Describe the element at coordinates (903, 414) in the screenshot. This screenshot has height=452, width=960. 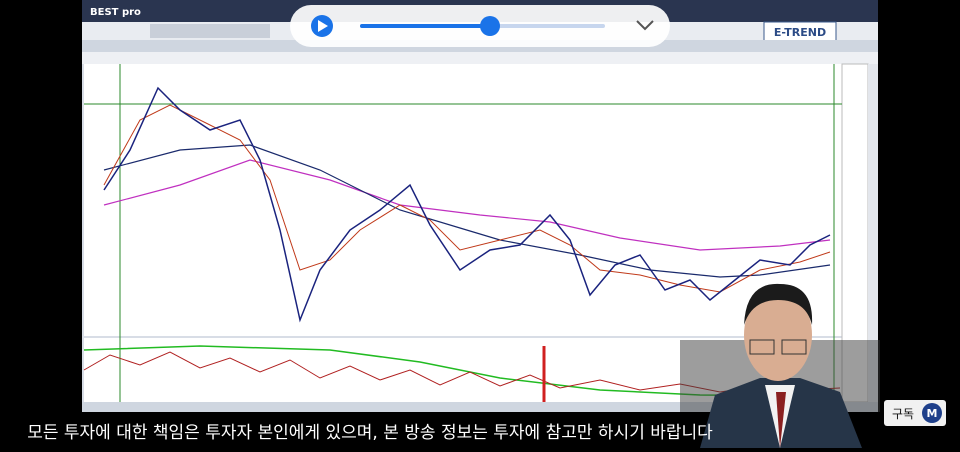
I see `subscribe-label: 구독` at that location.